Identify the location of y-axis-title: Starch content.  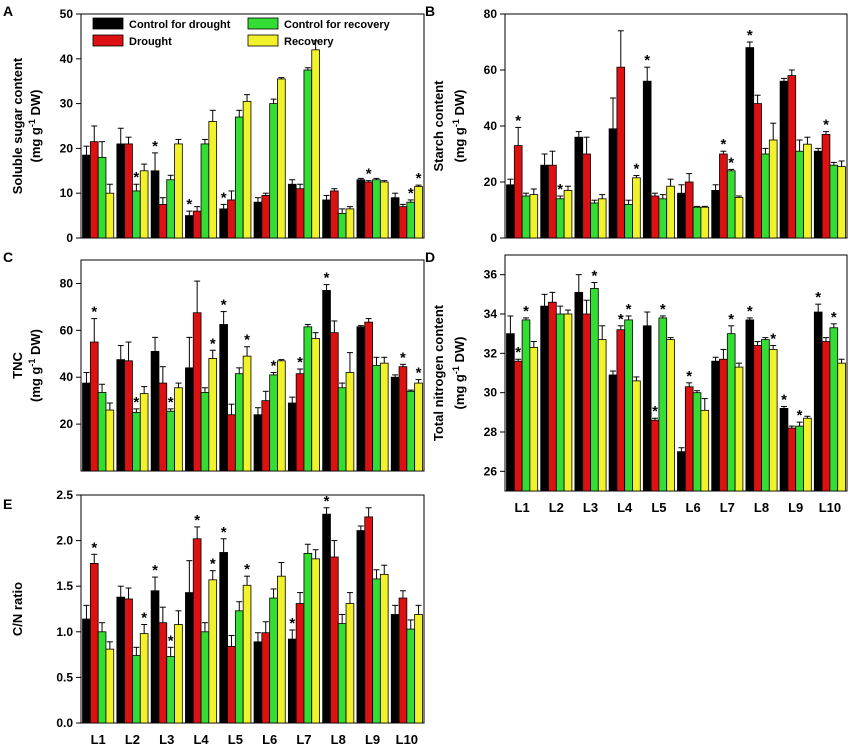
(438, 126).